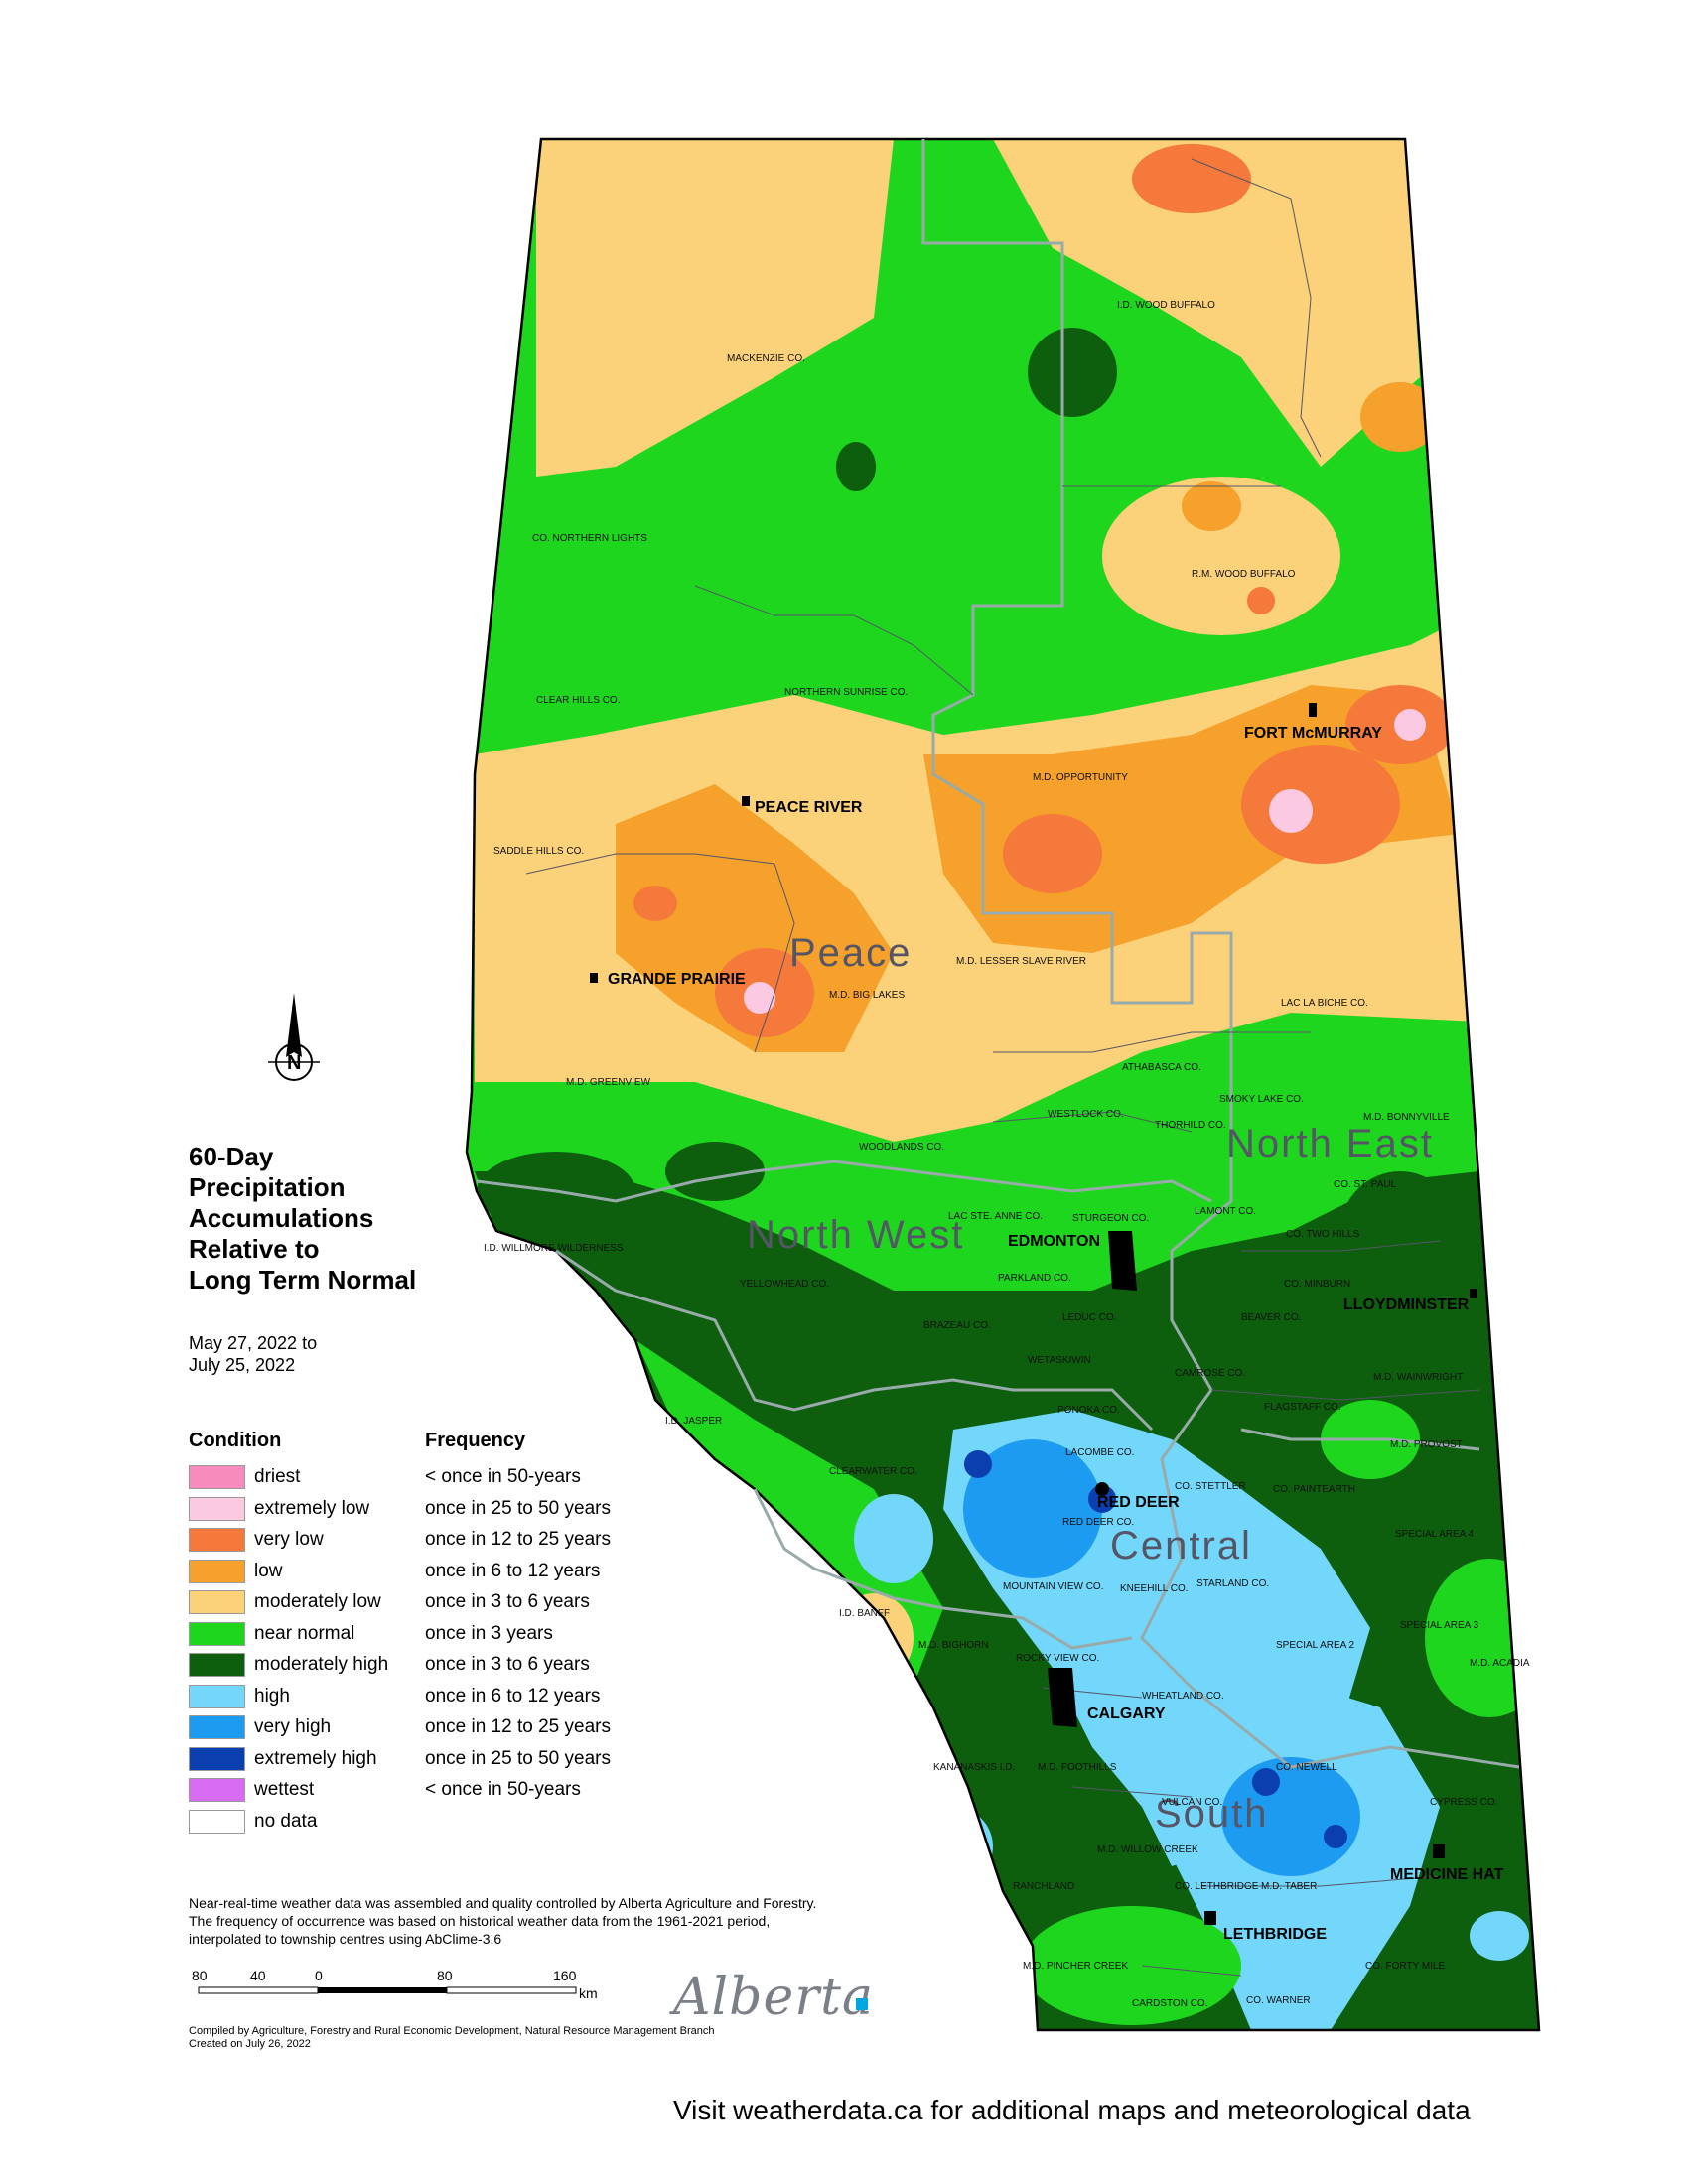  What do you see at coordinates (1154, 1588) in the screenshot?
I see `county-label: KNEEHILL CO.` at bounding box center [1154, 1588].